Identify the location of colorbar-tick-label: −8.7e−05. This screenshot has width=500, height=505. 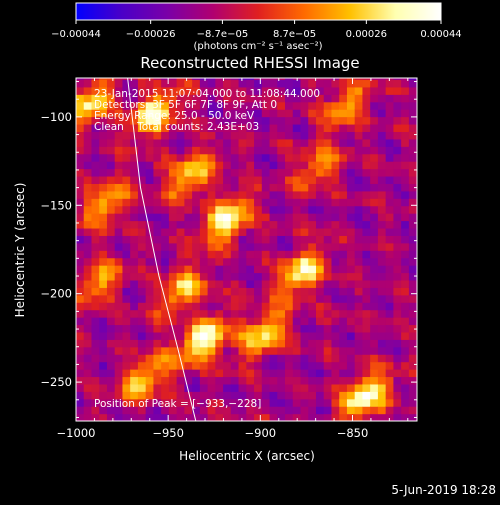
(223, 34).